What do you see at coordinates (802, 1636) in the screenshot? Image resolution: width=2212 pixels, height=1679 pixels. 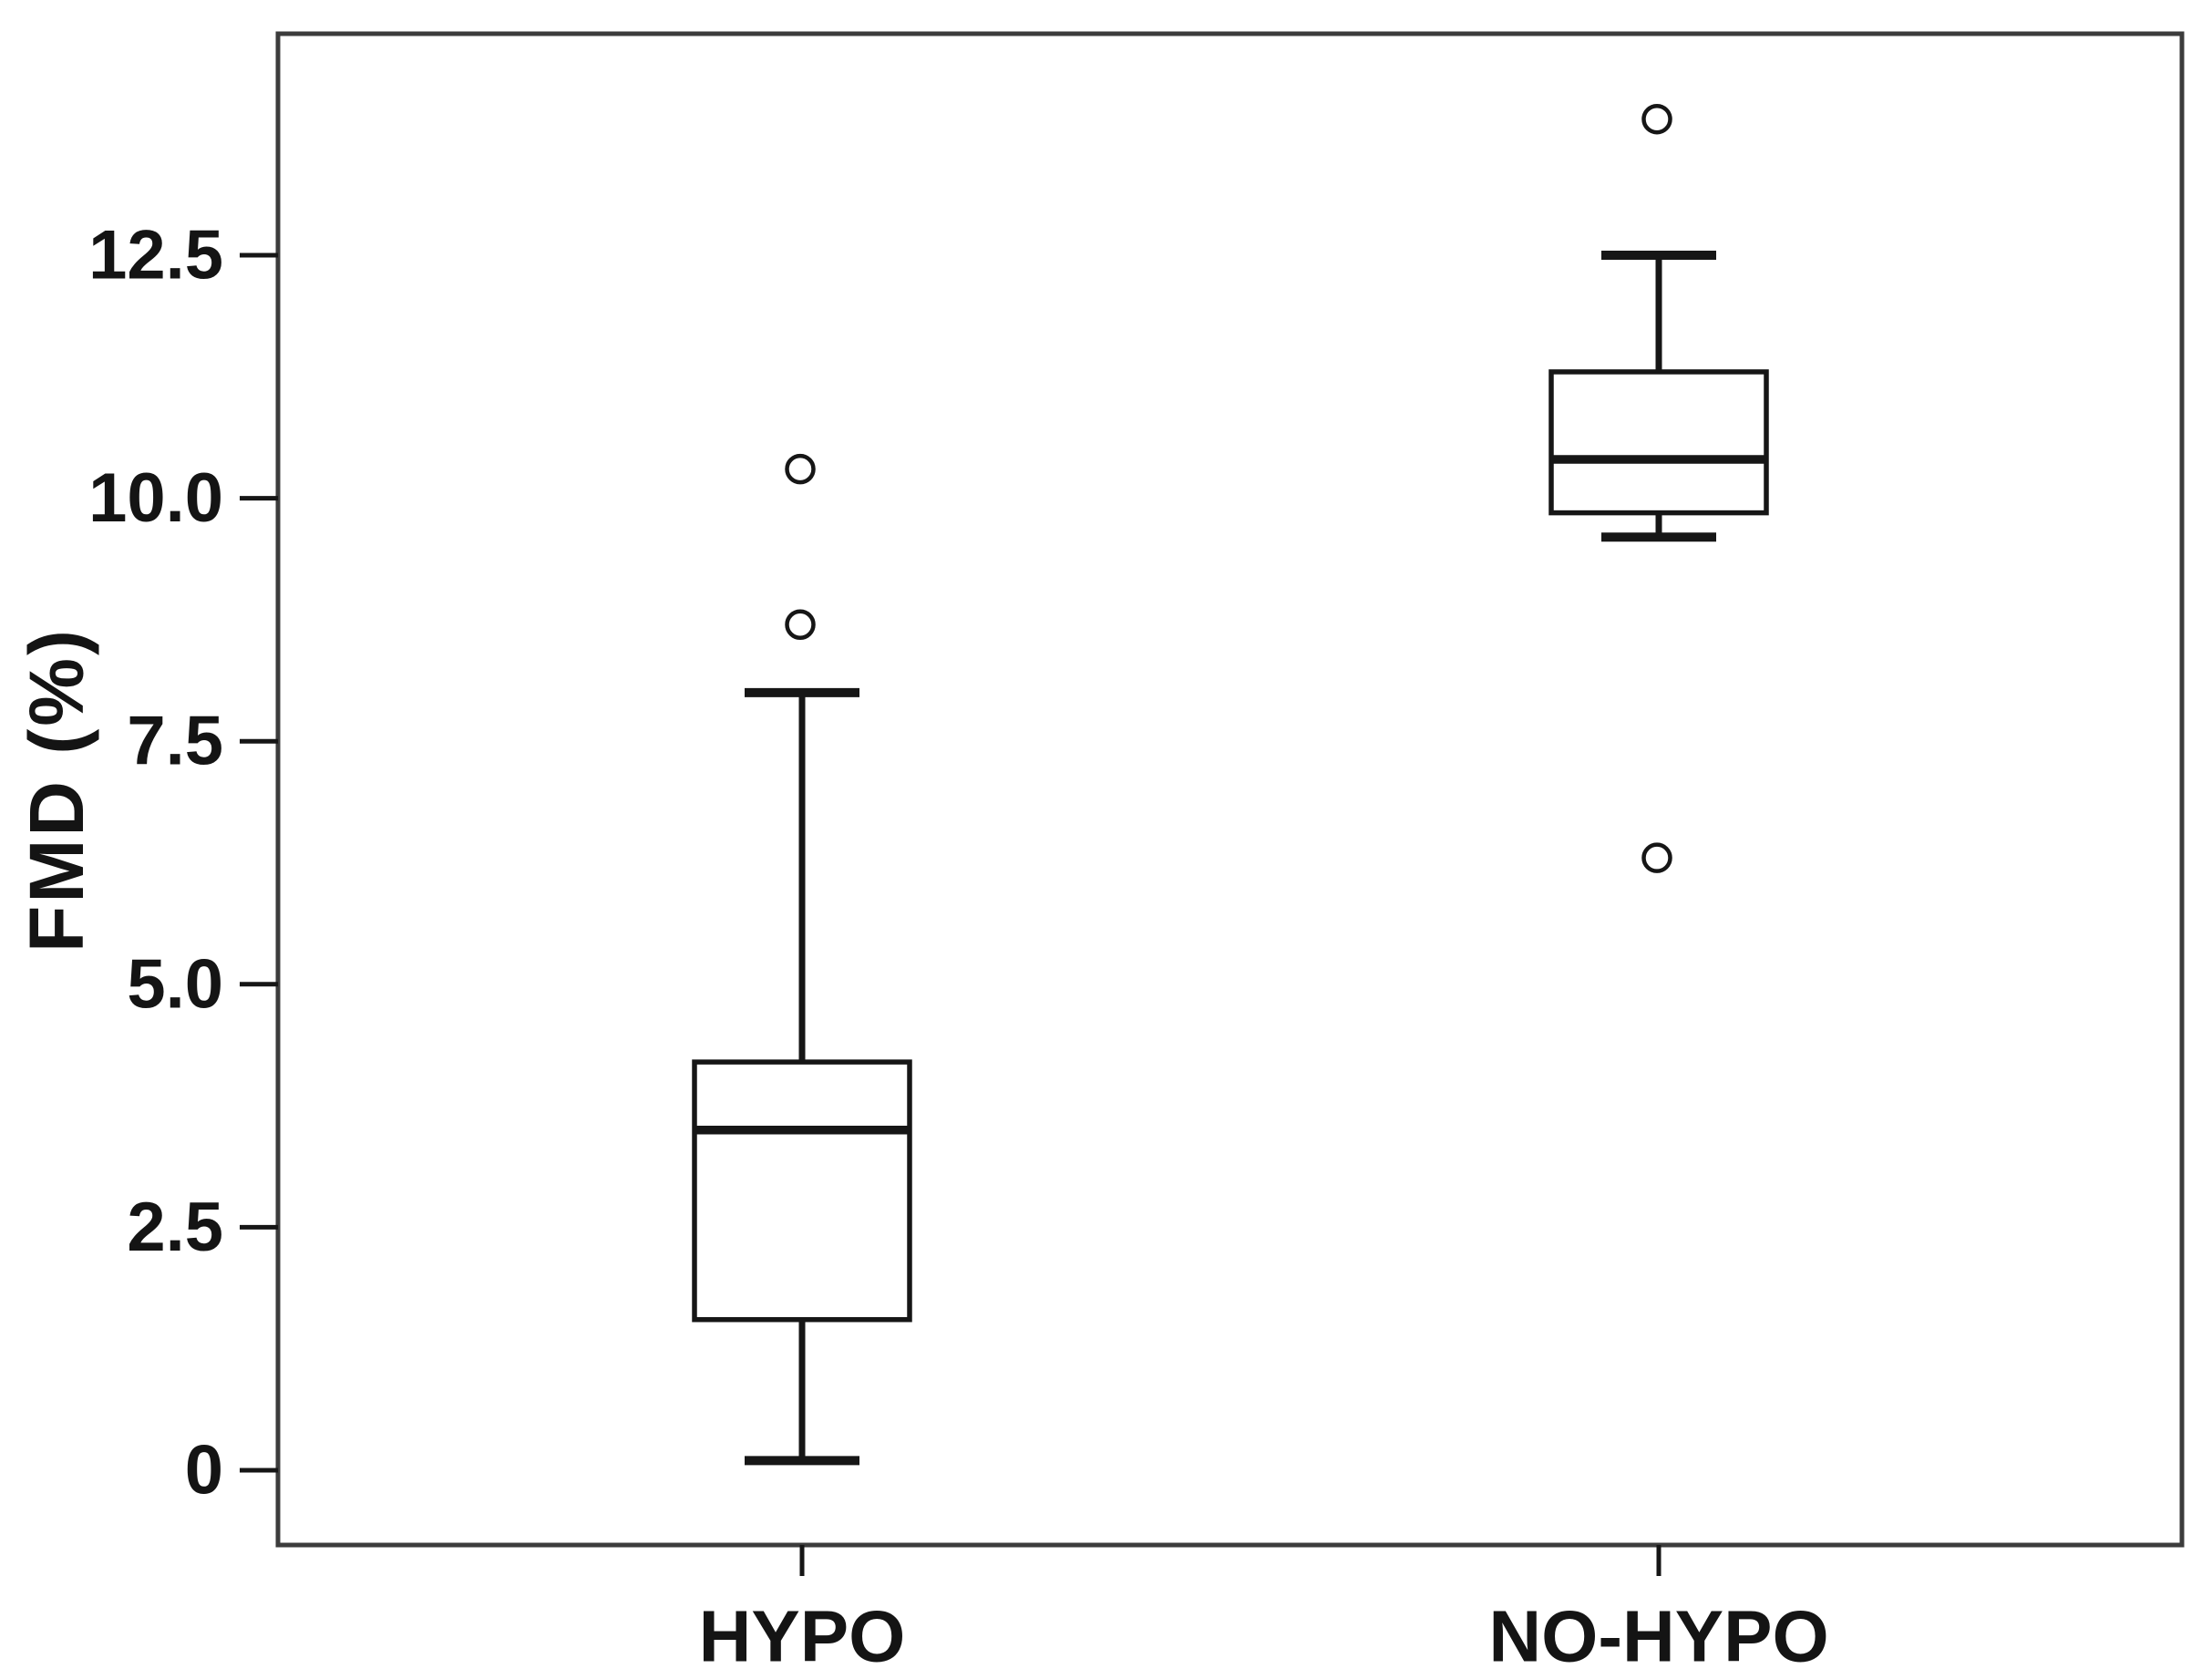 I see `x-category-label: HYPO` at bounding box center [802, 1636].